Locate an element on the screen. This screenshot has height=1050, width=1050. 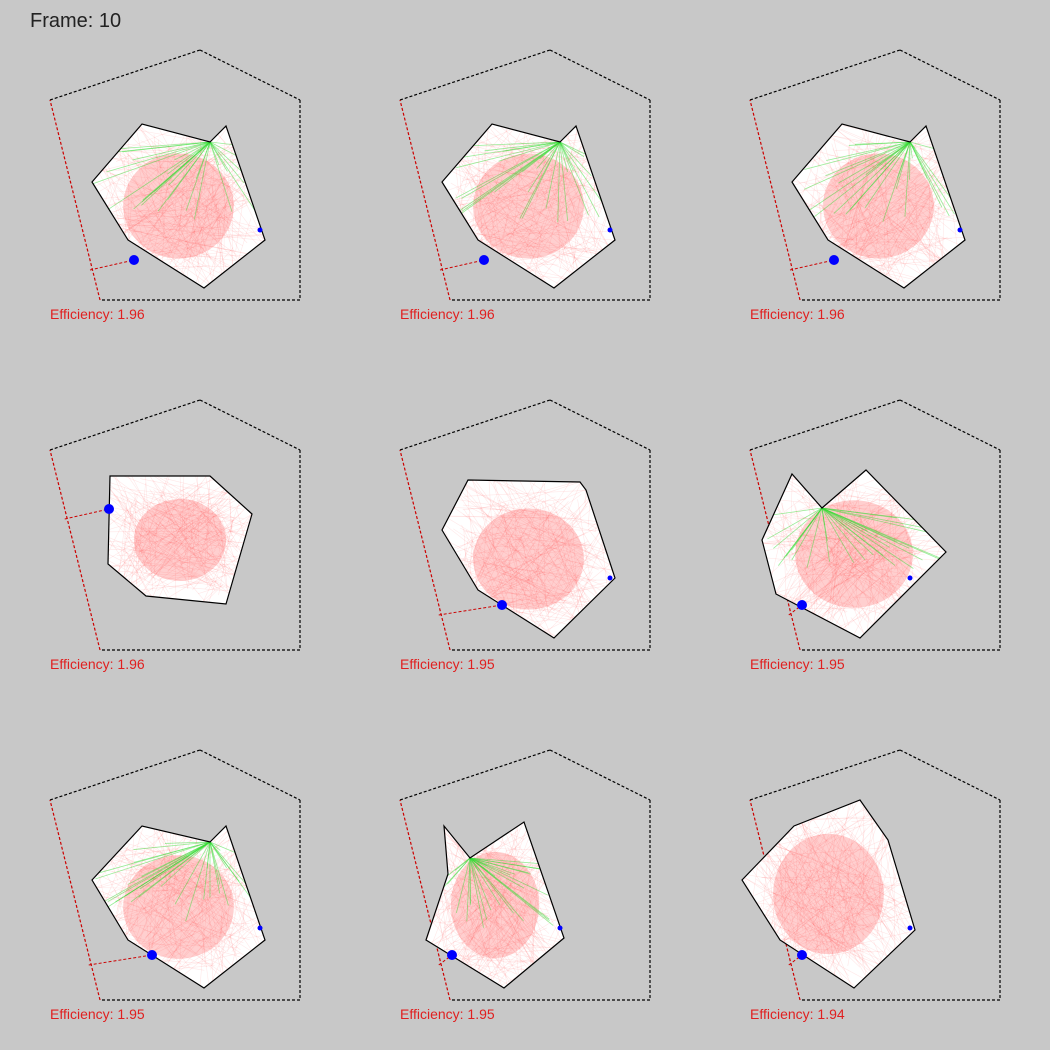
panel-6: Efficiency: 1.95 is located at coordinates (875, 525).